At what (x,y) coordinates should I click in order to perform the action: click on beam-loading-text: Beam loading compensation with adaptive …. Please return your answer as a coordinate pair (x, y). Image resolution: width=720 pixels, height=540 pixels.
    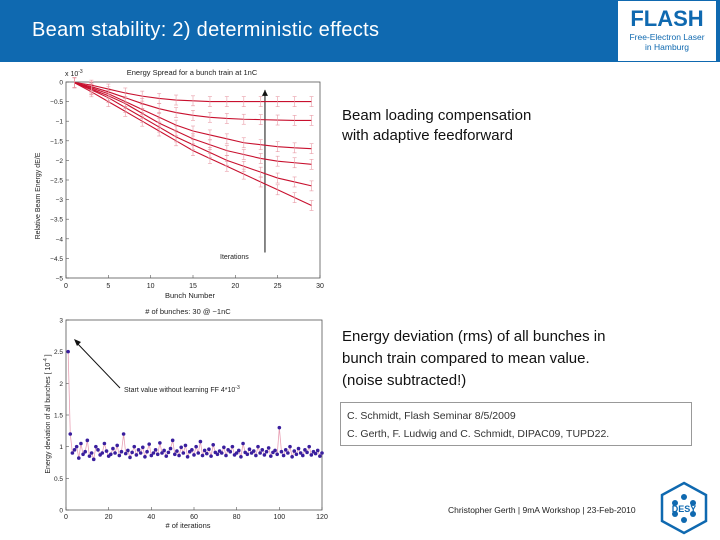
    Looking at the image, I should click on (507, 126).